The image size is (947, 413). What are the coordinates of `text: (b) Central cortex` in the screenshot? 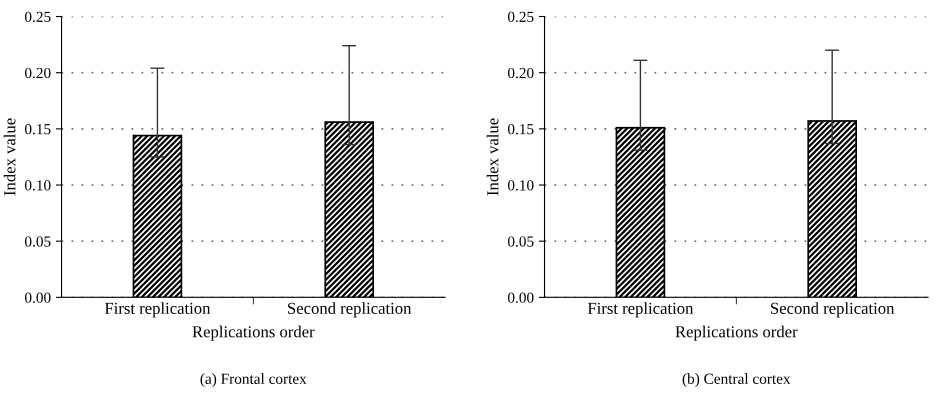 It's located at (736, 380).